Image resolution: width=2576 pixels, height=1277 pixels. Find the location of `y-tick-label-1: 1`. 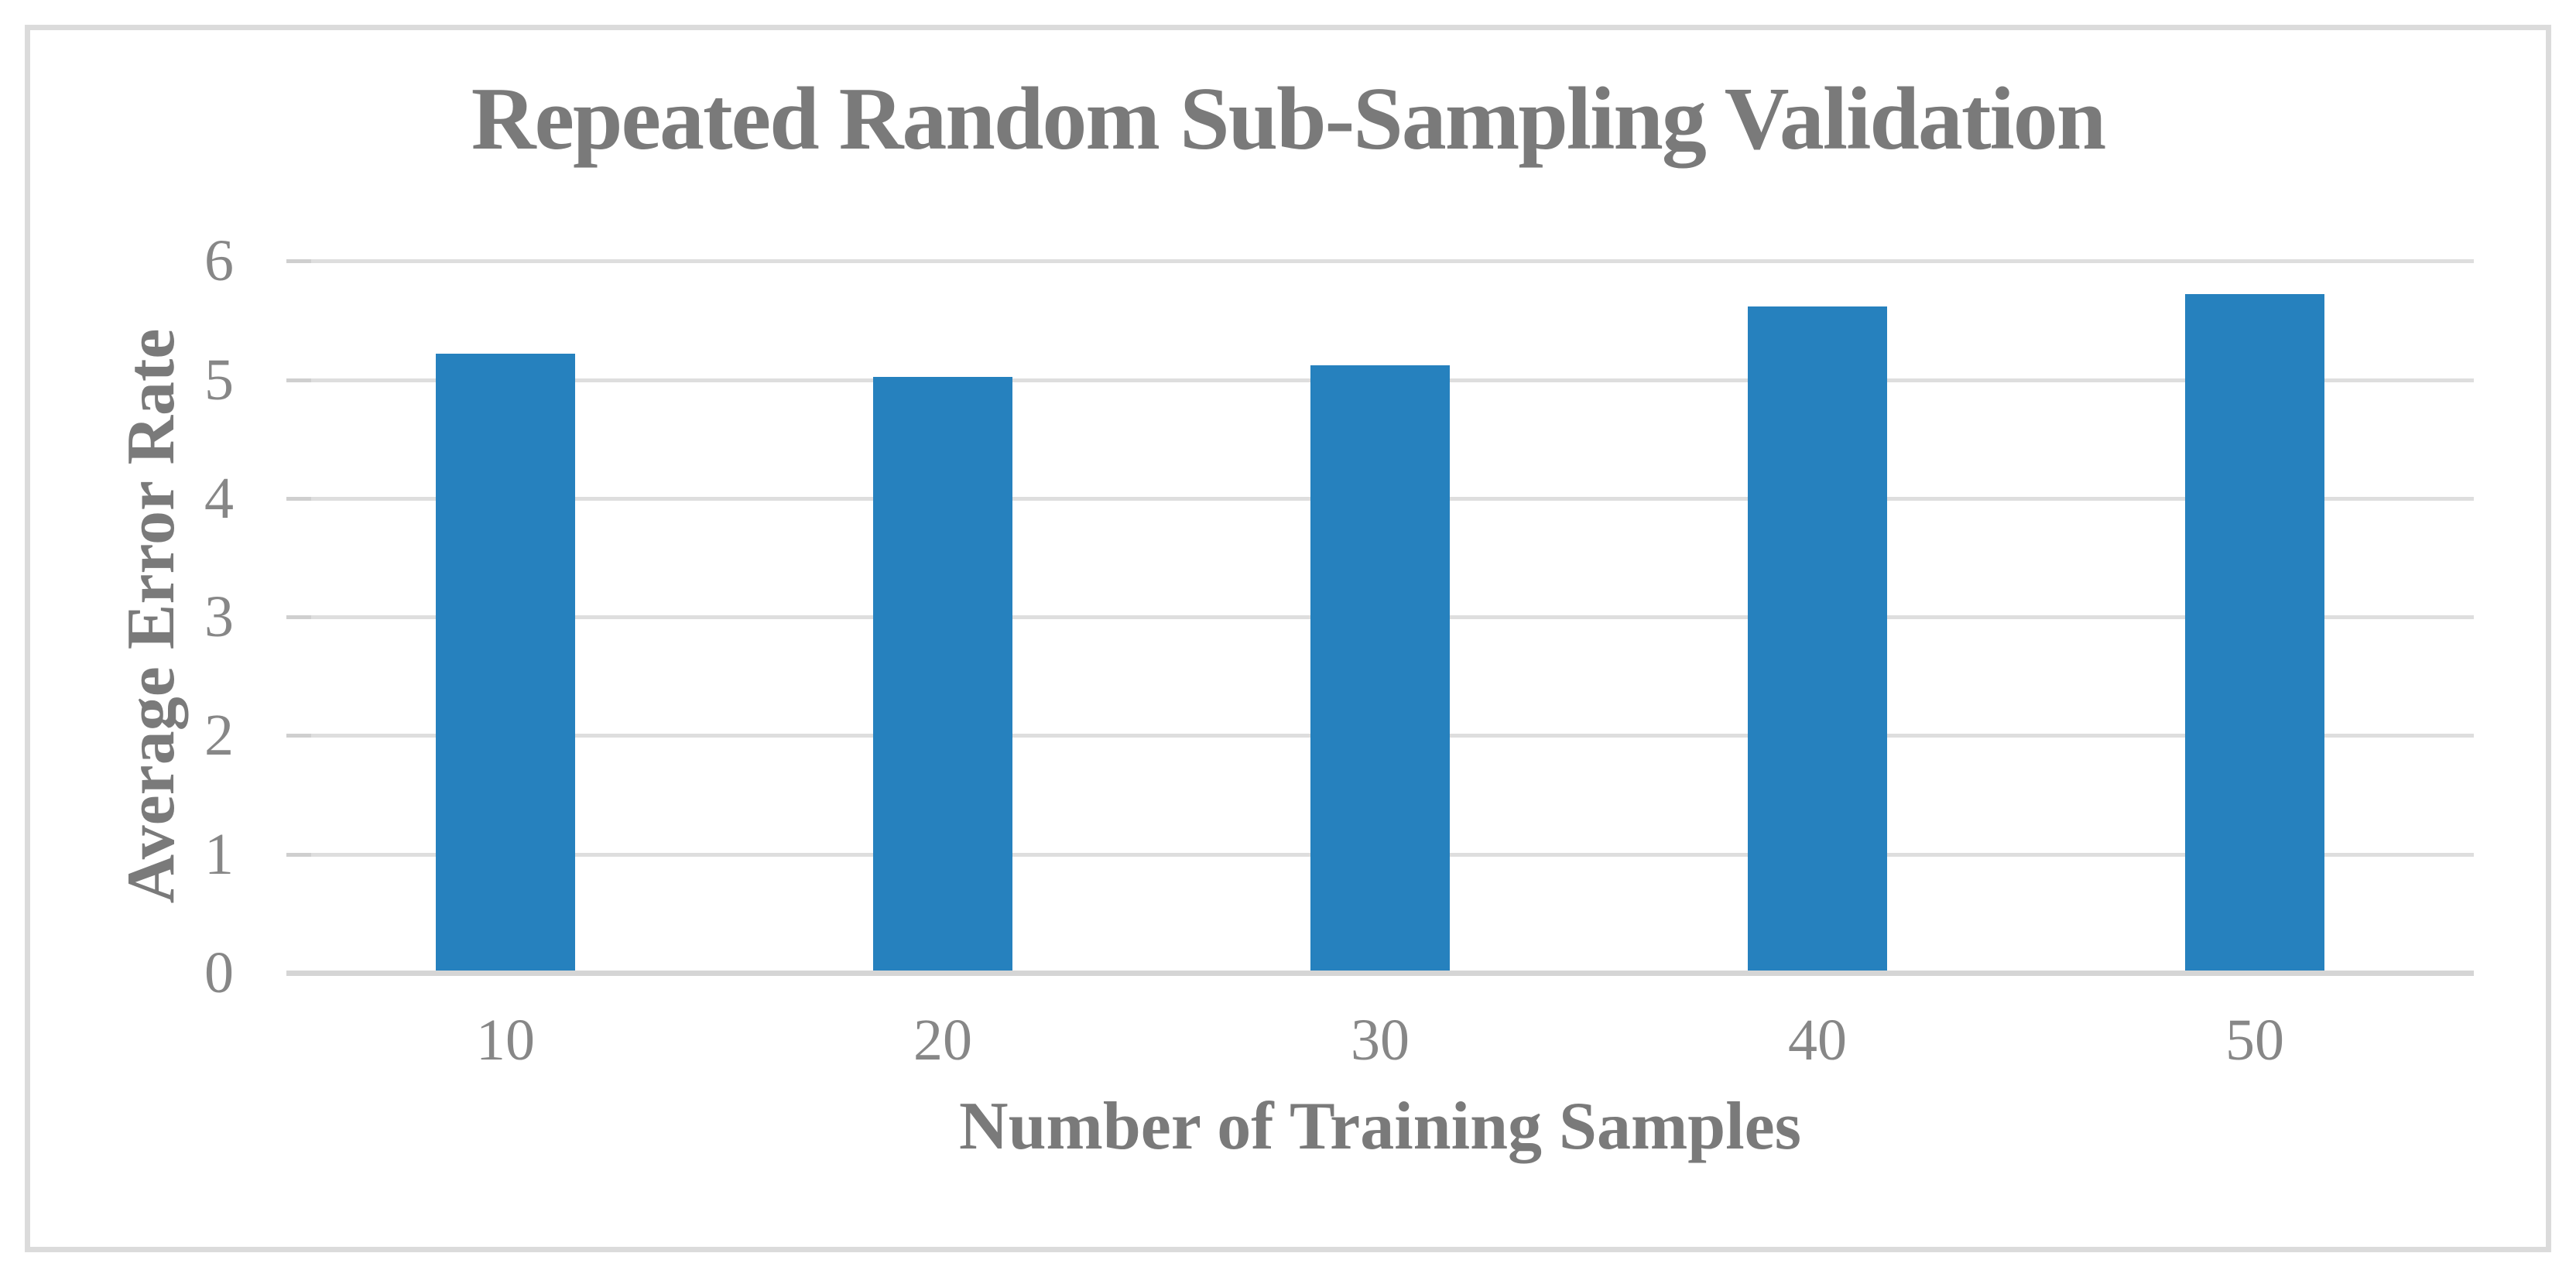

y-tick-label-1: 1 is located at coordinates (219, 854).